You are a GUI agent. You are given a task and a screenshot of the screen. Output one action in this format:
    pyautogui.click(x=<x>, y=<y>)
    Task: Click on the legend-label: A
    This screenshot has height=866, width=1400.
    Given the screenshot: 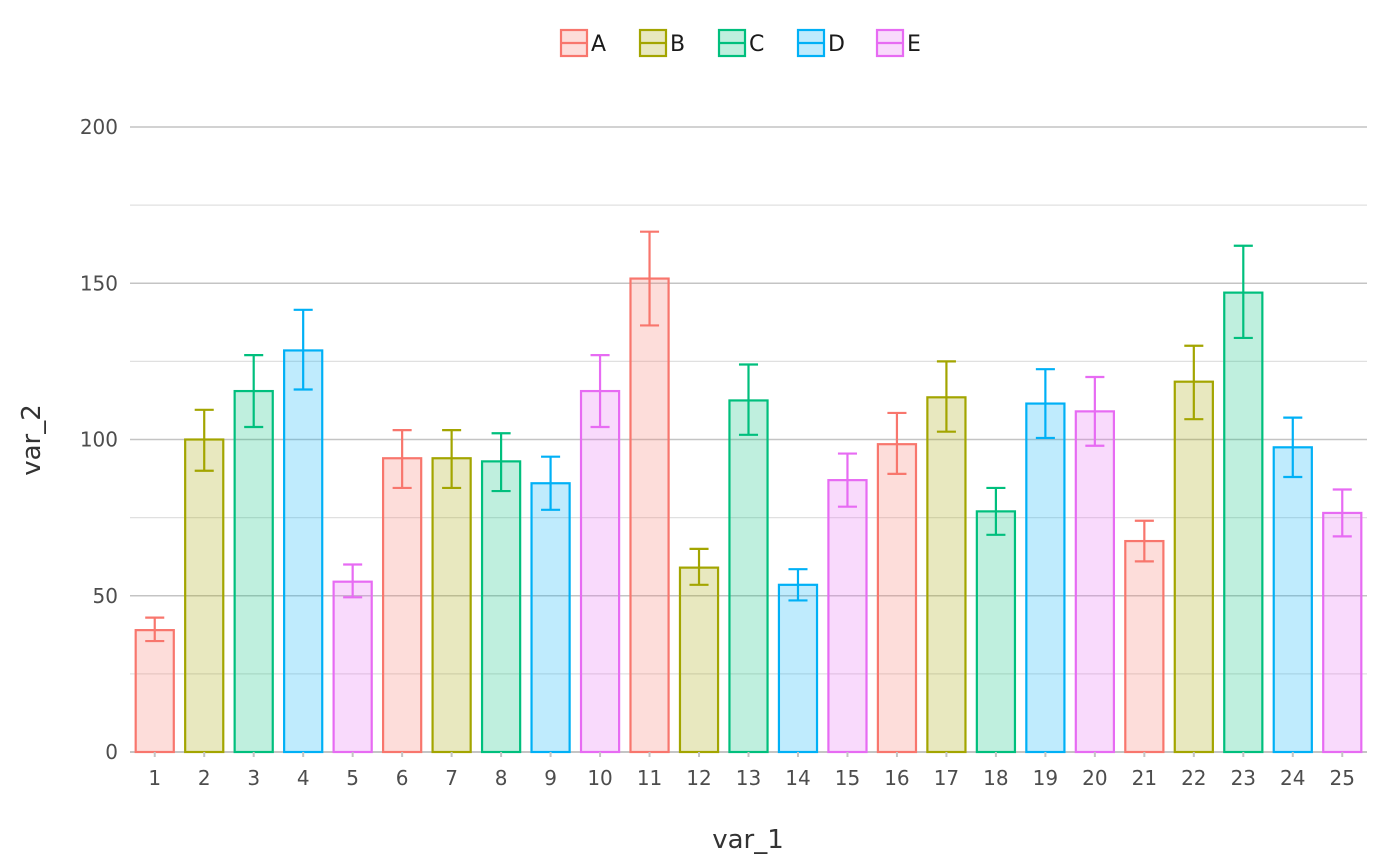 What is the action you would take?
    pyautogui.click(x=598, y=44)
    